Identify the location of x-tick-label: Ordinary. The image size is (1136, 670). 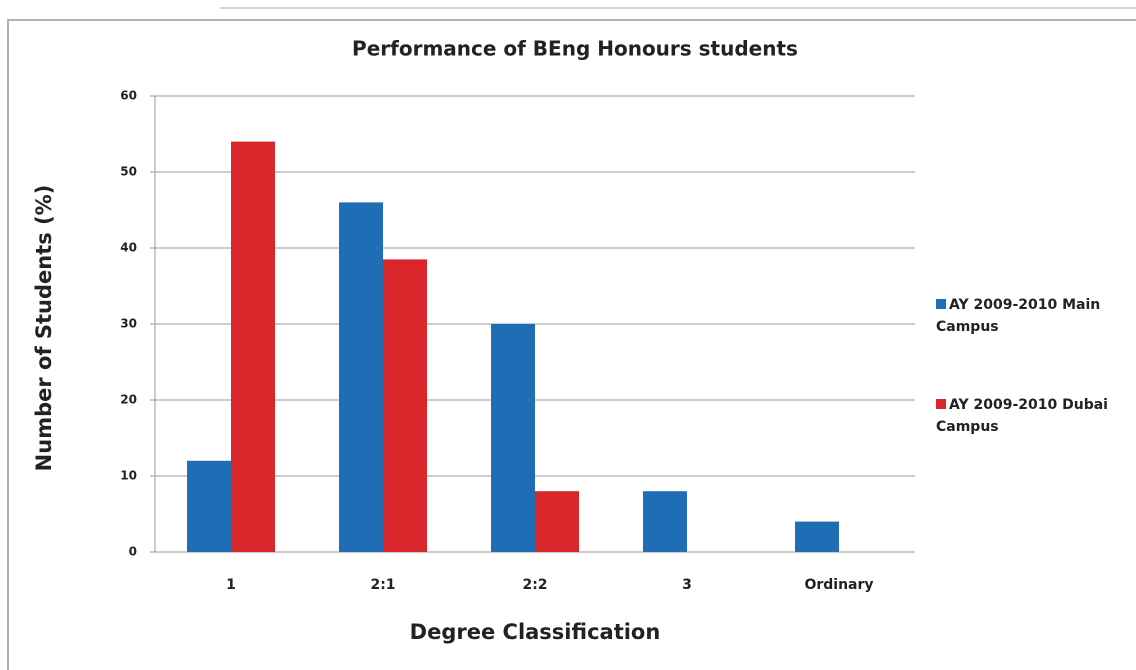
(838, 585).